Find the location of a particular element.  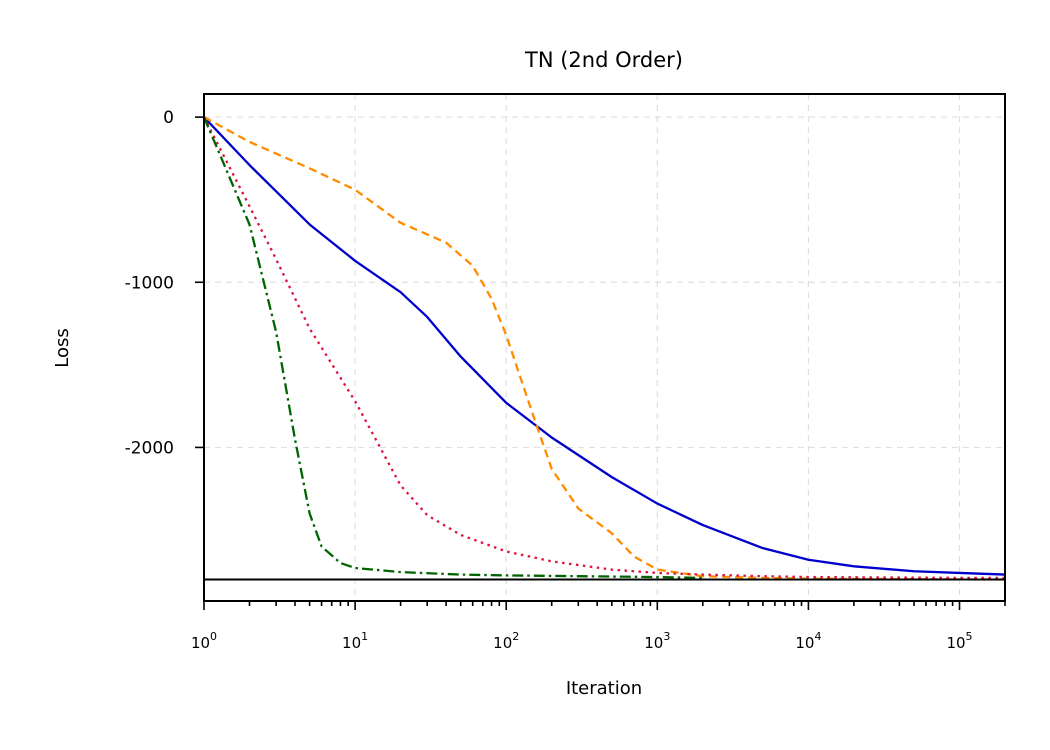

x-tick-label: 10⁵ is located at coordinates (959, 641).